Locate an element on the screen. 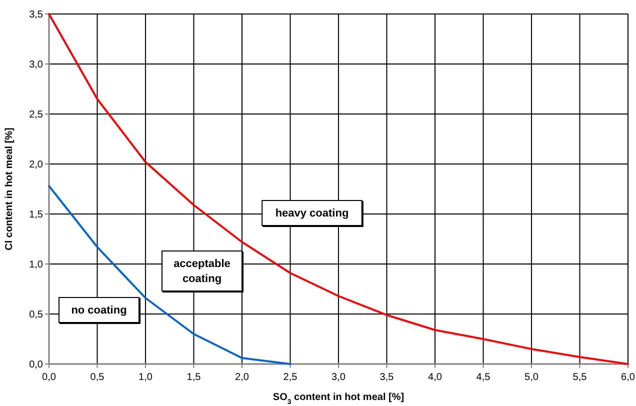 The image size is (636, 406). x-tick-label: 1,5 is located at coordinates (194, 377).